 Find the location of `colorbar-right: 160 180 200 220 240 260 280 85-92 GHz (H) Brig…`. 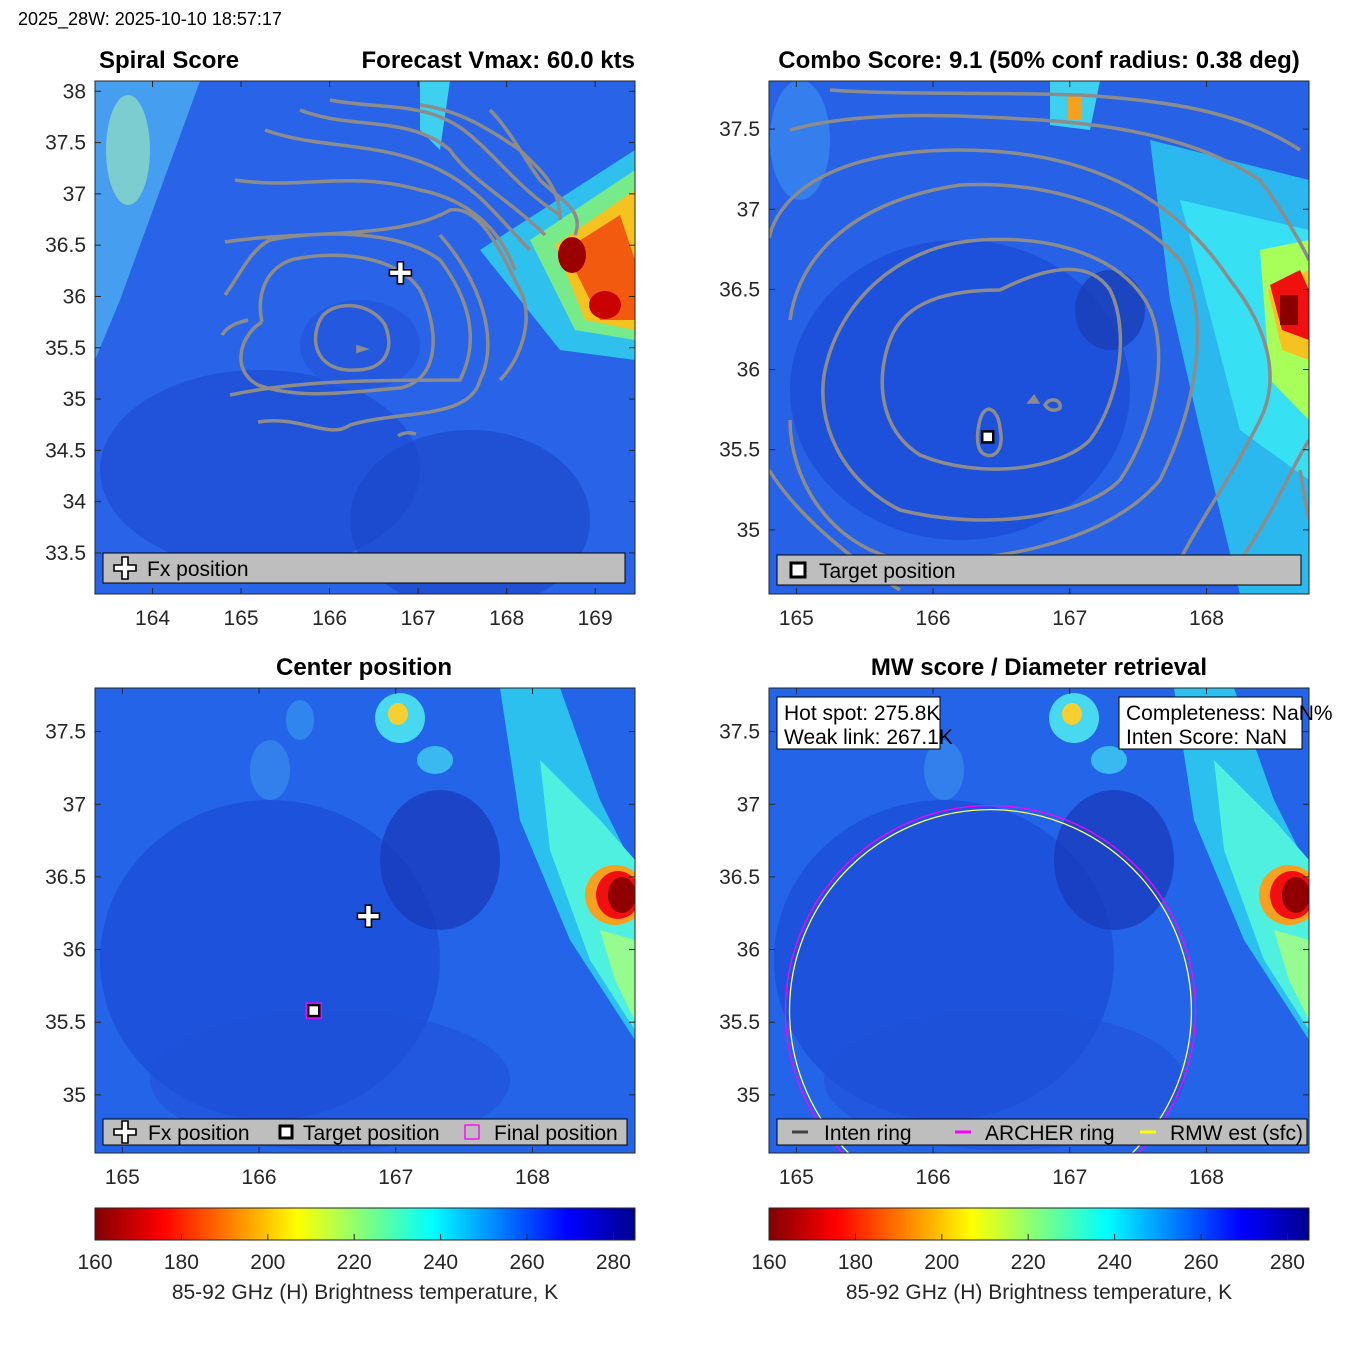

colorbar-right: 160 180 200 220 240 260 280 85-92 GHz (H) Brig… is located at coordinates (1030, 1255).